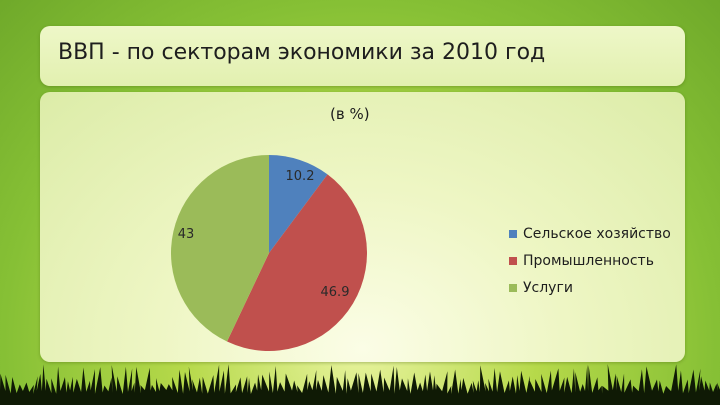 This screenshot has width=720, height=405. Describe the element at coordinates (548, 287) in the screenshot. I see `legend-label: Услуги` at that location.